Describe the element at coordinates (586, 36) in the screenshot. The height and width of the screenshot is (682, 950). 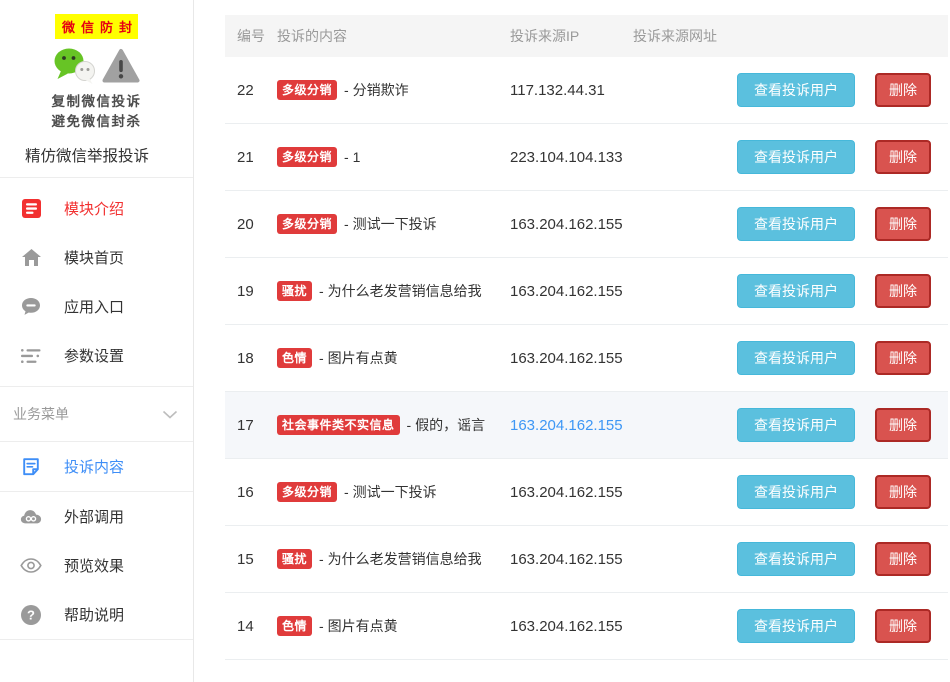
I see `table-header: 编号 投诉的内容 投诉来源IP 投诉来源网址` at that location.